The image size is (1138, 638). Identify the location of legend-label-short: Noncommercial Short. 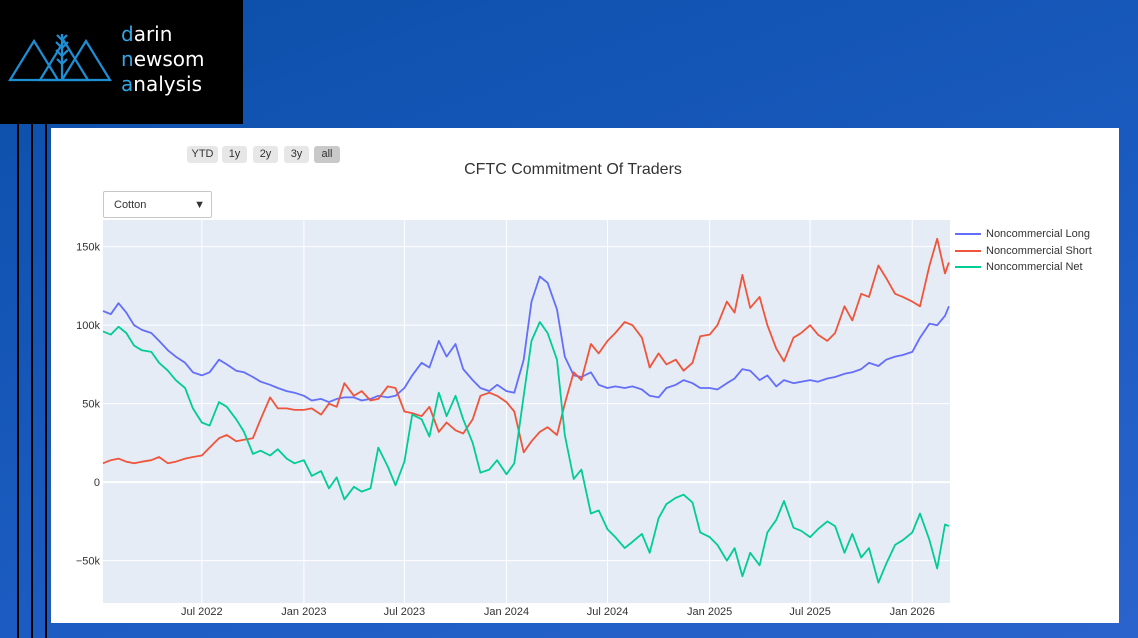
(1039, 250).